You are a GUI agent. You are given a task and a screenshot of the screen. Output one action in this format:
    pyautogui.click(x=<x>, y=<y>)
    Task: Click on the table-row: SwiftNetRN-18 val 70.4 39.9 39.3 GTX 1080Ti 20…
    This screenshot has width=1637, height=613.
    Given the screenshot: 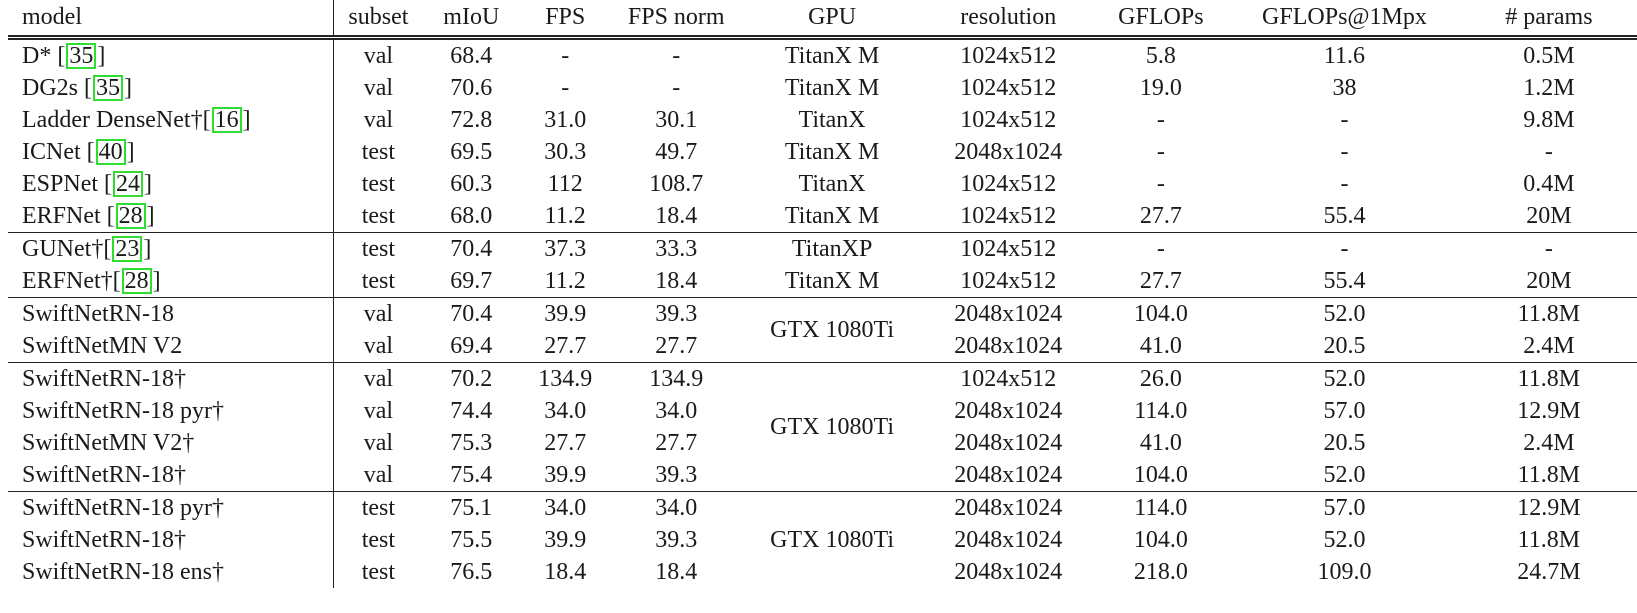 What is the action you would take?
    pyautogui.click(x=822, y=330)
    